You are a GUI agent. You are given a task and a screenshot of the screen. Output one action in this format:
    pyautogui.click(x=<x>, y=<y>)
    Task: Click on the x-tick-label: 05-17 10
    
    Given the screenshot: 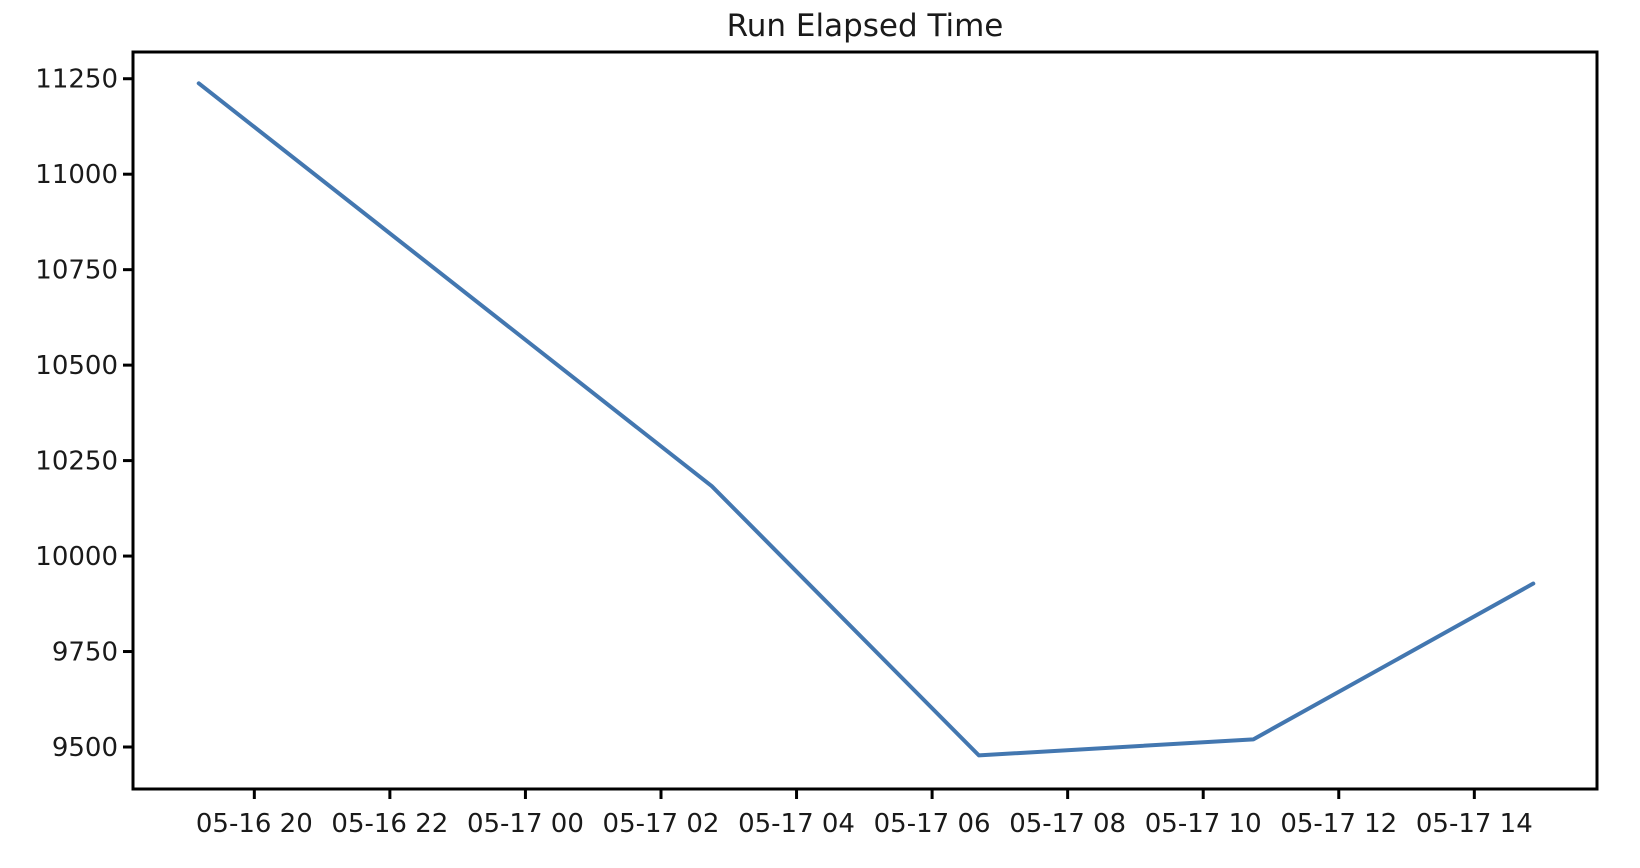 What is the action you would take?
    pyautogui.click(x=1203, y=824)
    